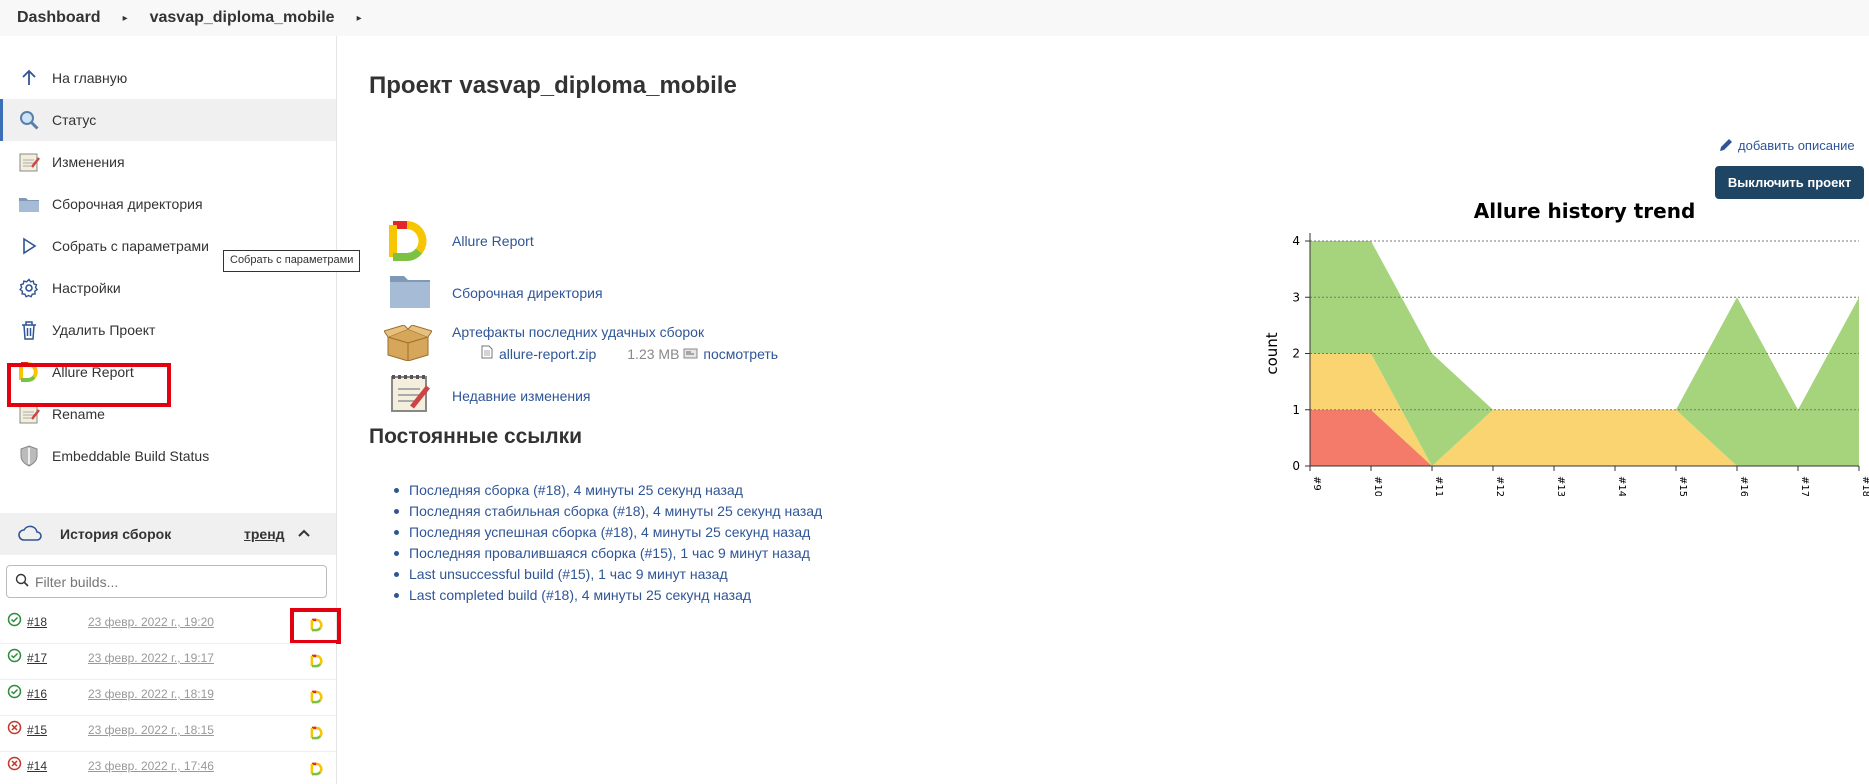 The height and width of the screenshot is (784, 1869). I want to click on pencil-icon, so click(1726, 145).